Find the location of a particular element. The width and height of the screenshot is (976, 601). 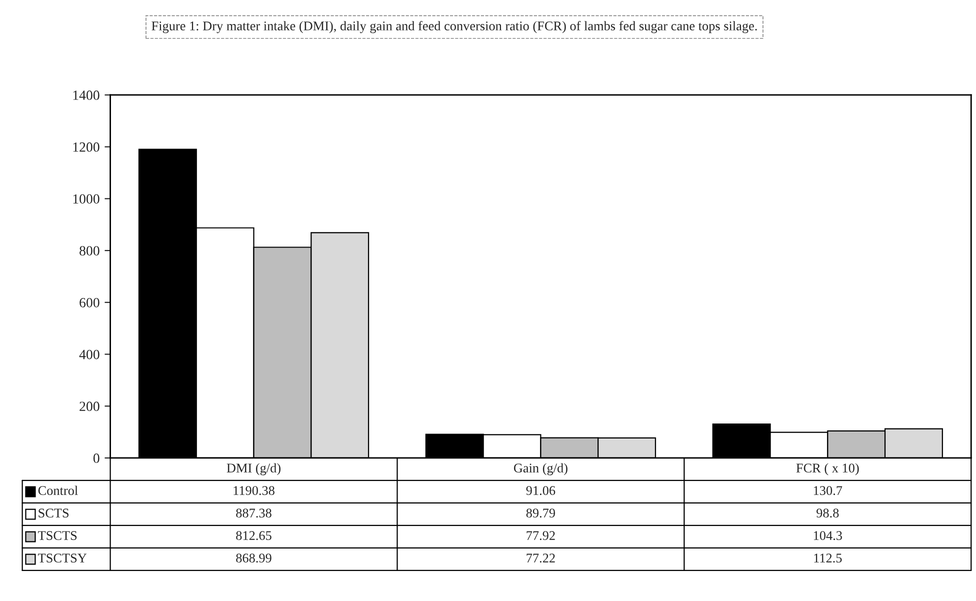

chart-title: Figure 1: Dry matter intake (DMI), daily gain and feed conversion ratio (FCR) of lambs fed sugar cane tops silage. is located at coordinates (454, 27).